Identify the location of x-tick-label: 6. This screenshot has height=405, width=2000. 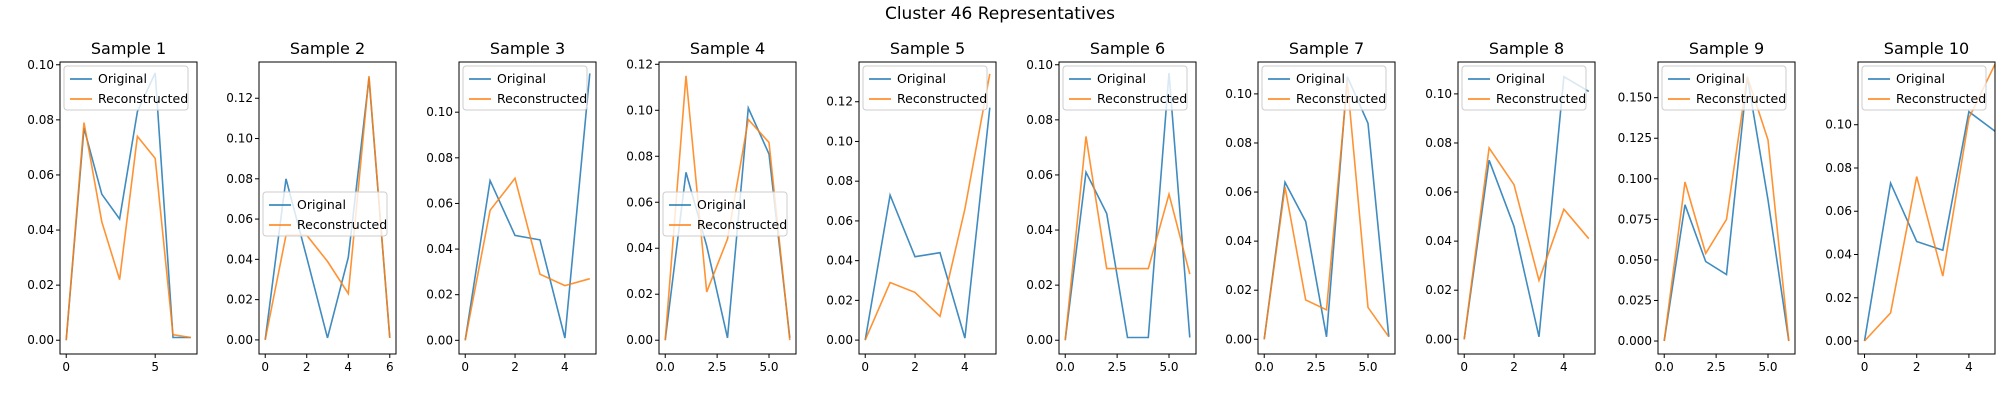
(390, 367).